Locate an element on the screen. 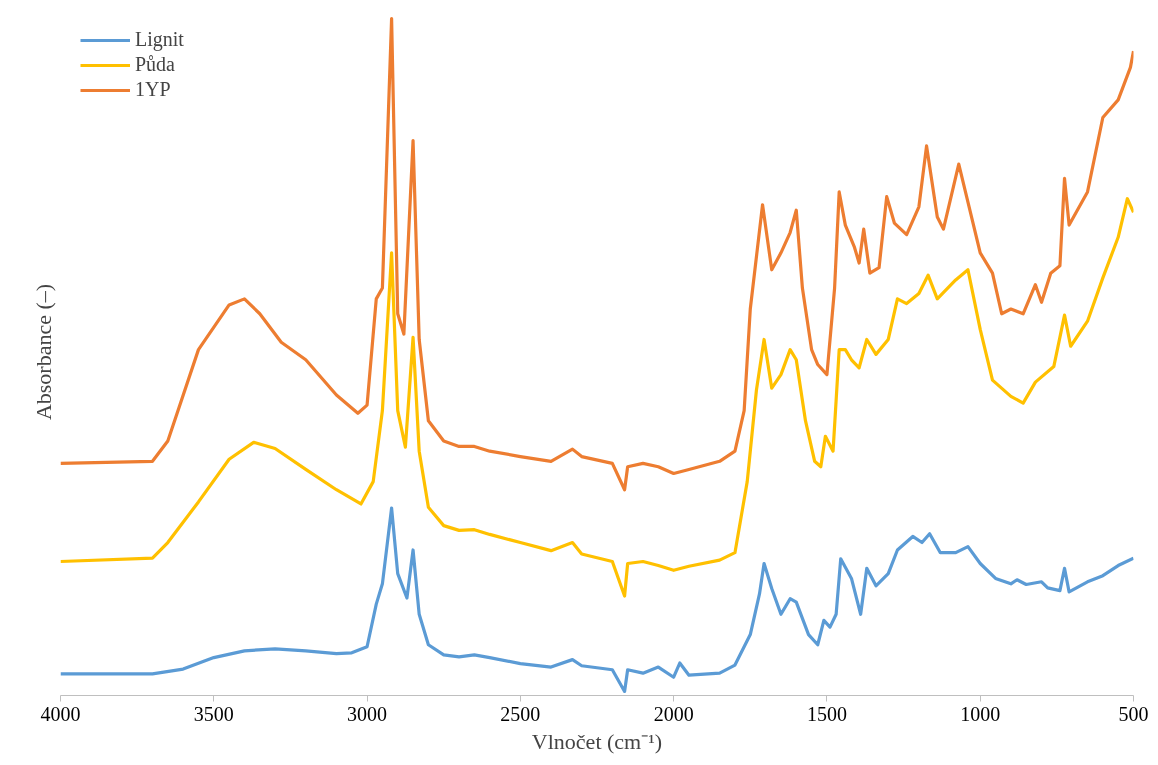 The image size is (1158, 765). legend-label: 1YP is located at coordinates (153, 89).